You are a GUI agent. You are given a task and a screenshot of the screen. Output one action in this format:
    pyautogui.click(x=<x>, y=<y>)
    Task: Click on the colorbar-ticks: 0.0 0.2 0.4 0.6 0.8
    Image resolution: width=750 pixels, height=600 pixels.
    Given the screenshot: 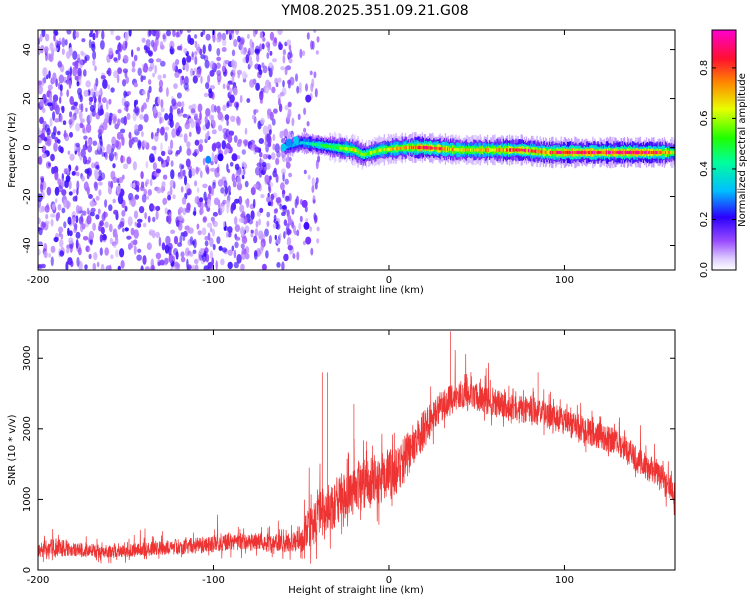 What is the action you would take?
    pyautogui.click(x=717, y=169)
    